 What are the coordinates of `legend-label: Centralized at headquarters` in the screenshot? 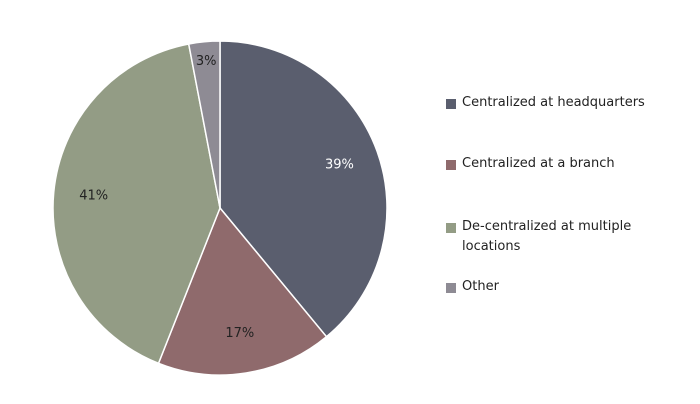 It's located at (553, 102).